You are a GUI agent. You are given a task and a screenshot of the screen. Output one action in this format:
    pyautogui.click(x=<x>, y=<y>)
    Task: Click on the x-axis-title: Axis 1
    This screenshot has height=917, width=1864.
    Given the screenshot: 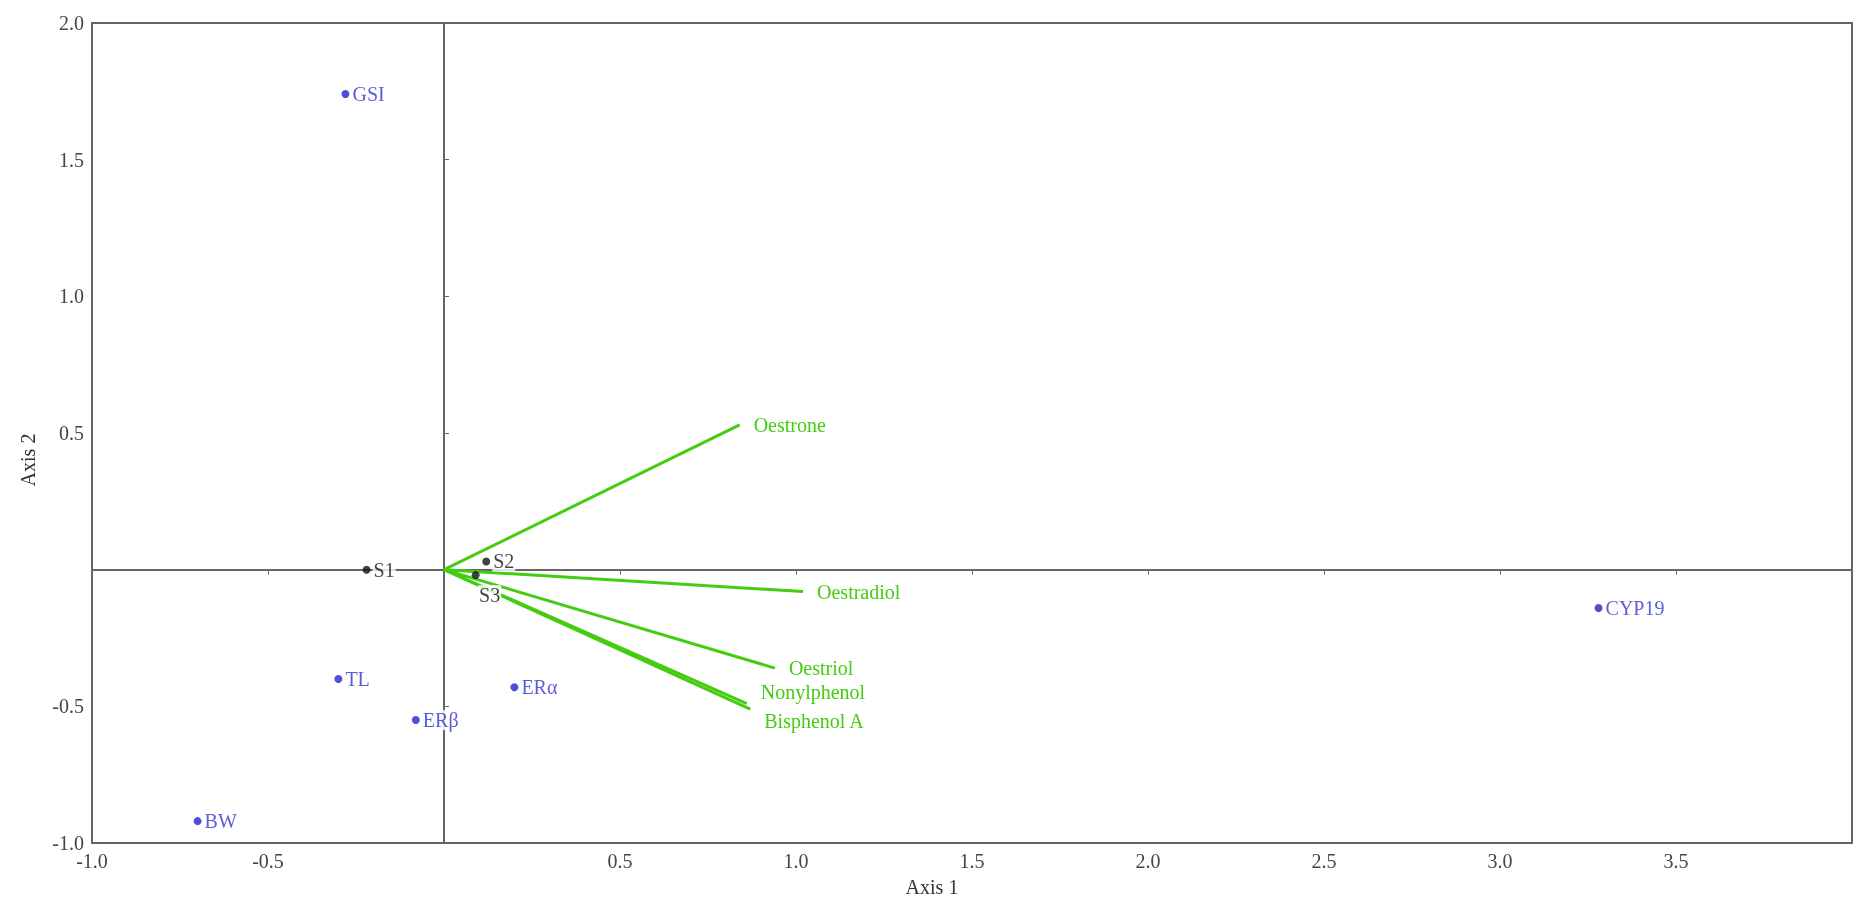 What is the action you would take?
    pyautogui.click(x=932, y=887)
    